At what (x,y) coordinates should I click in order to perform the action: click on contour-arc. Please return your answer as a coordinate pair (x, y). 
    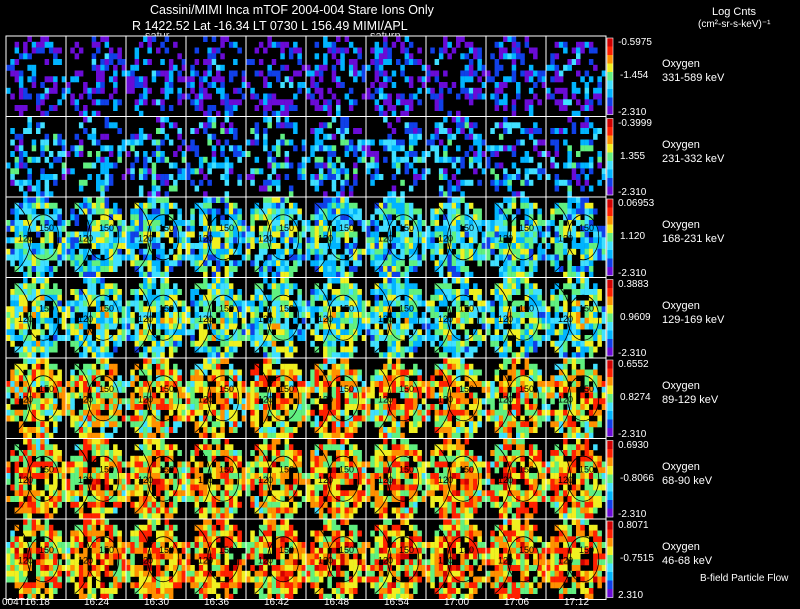
    Looking at the image, I should click on (563, 237).